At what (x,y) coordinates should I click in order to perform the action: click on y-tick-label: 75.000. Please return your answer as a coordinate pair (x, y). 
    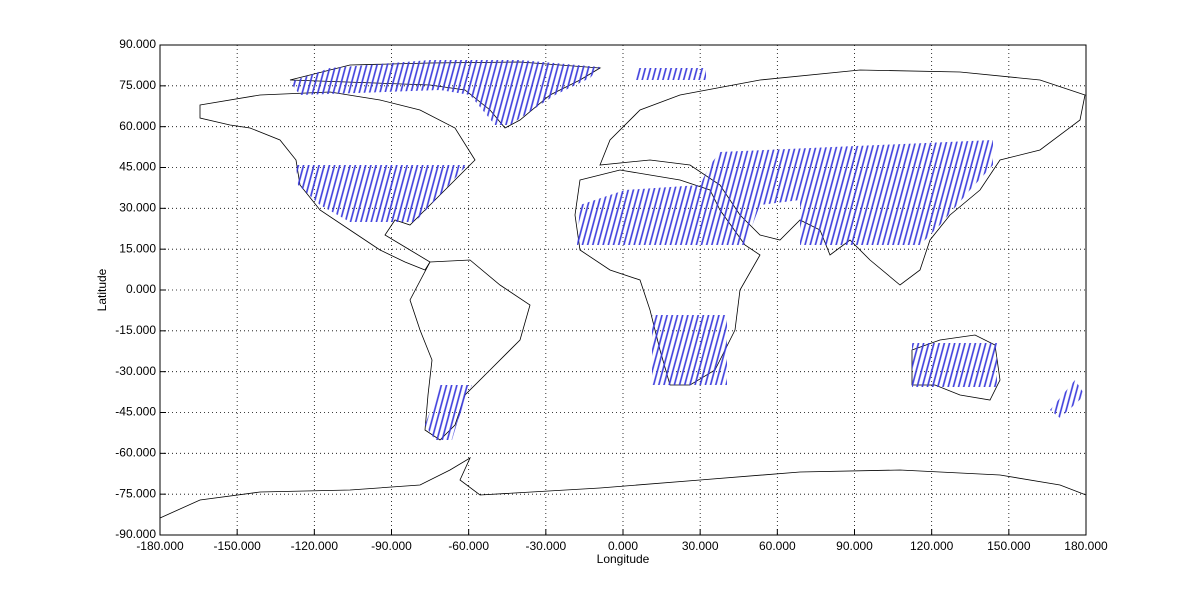
    Looking at the image, I should click on (137, 85).